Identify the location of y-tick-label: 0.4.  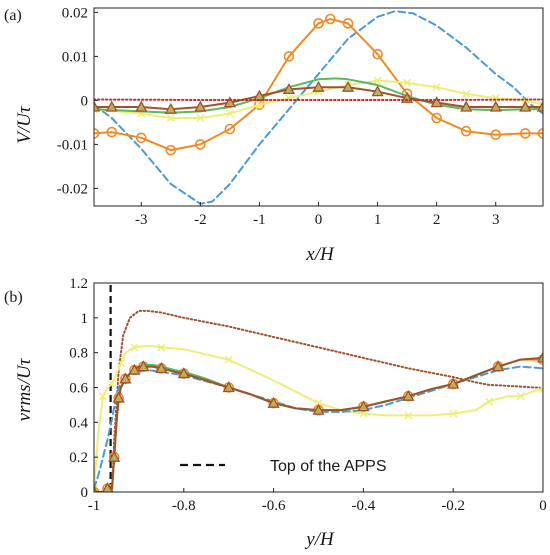
(78, 423).